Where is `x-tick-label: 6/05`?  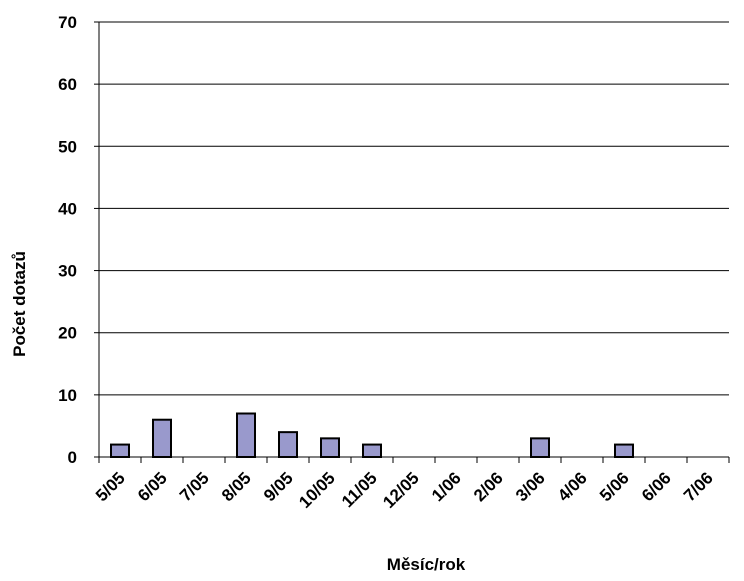
x-tick-label: 6/05 is located at coordinates (152, 486).